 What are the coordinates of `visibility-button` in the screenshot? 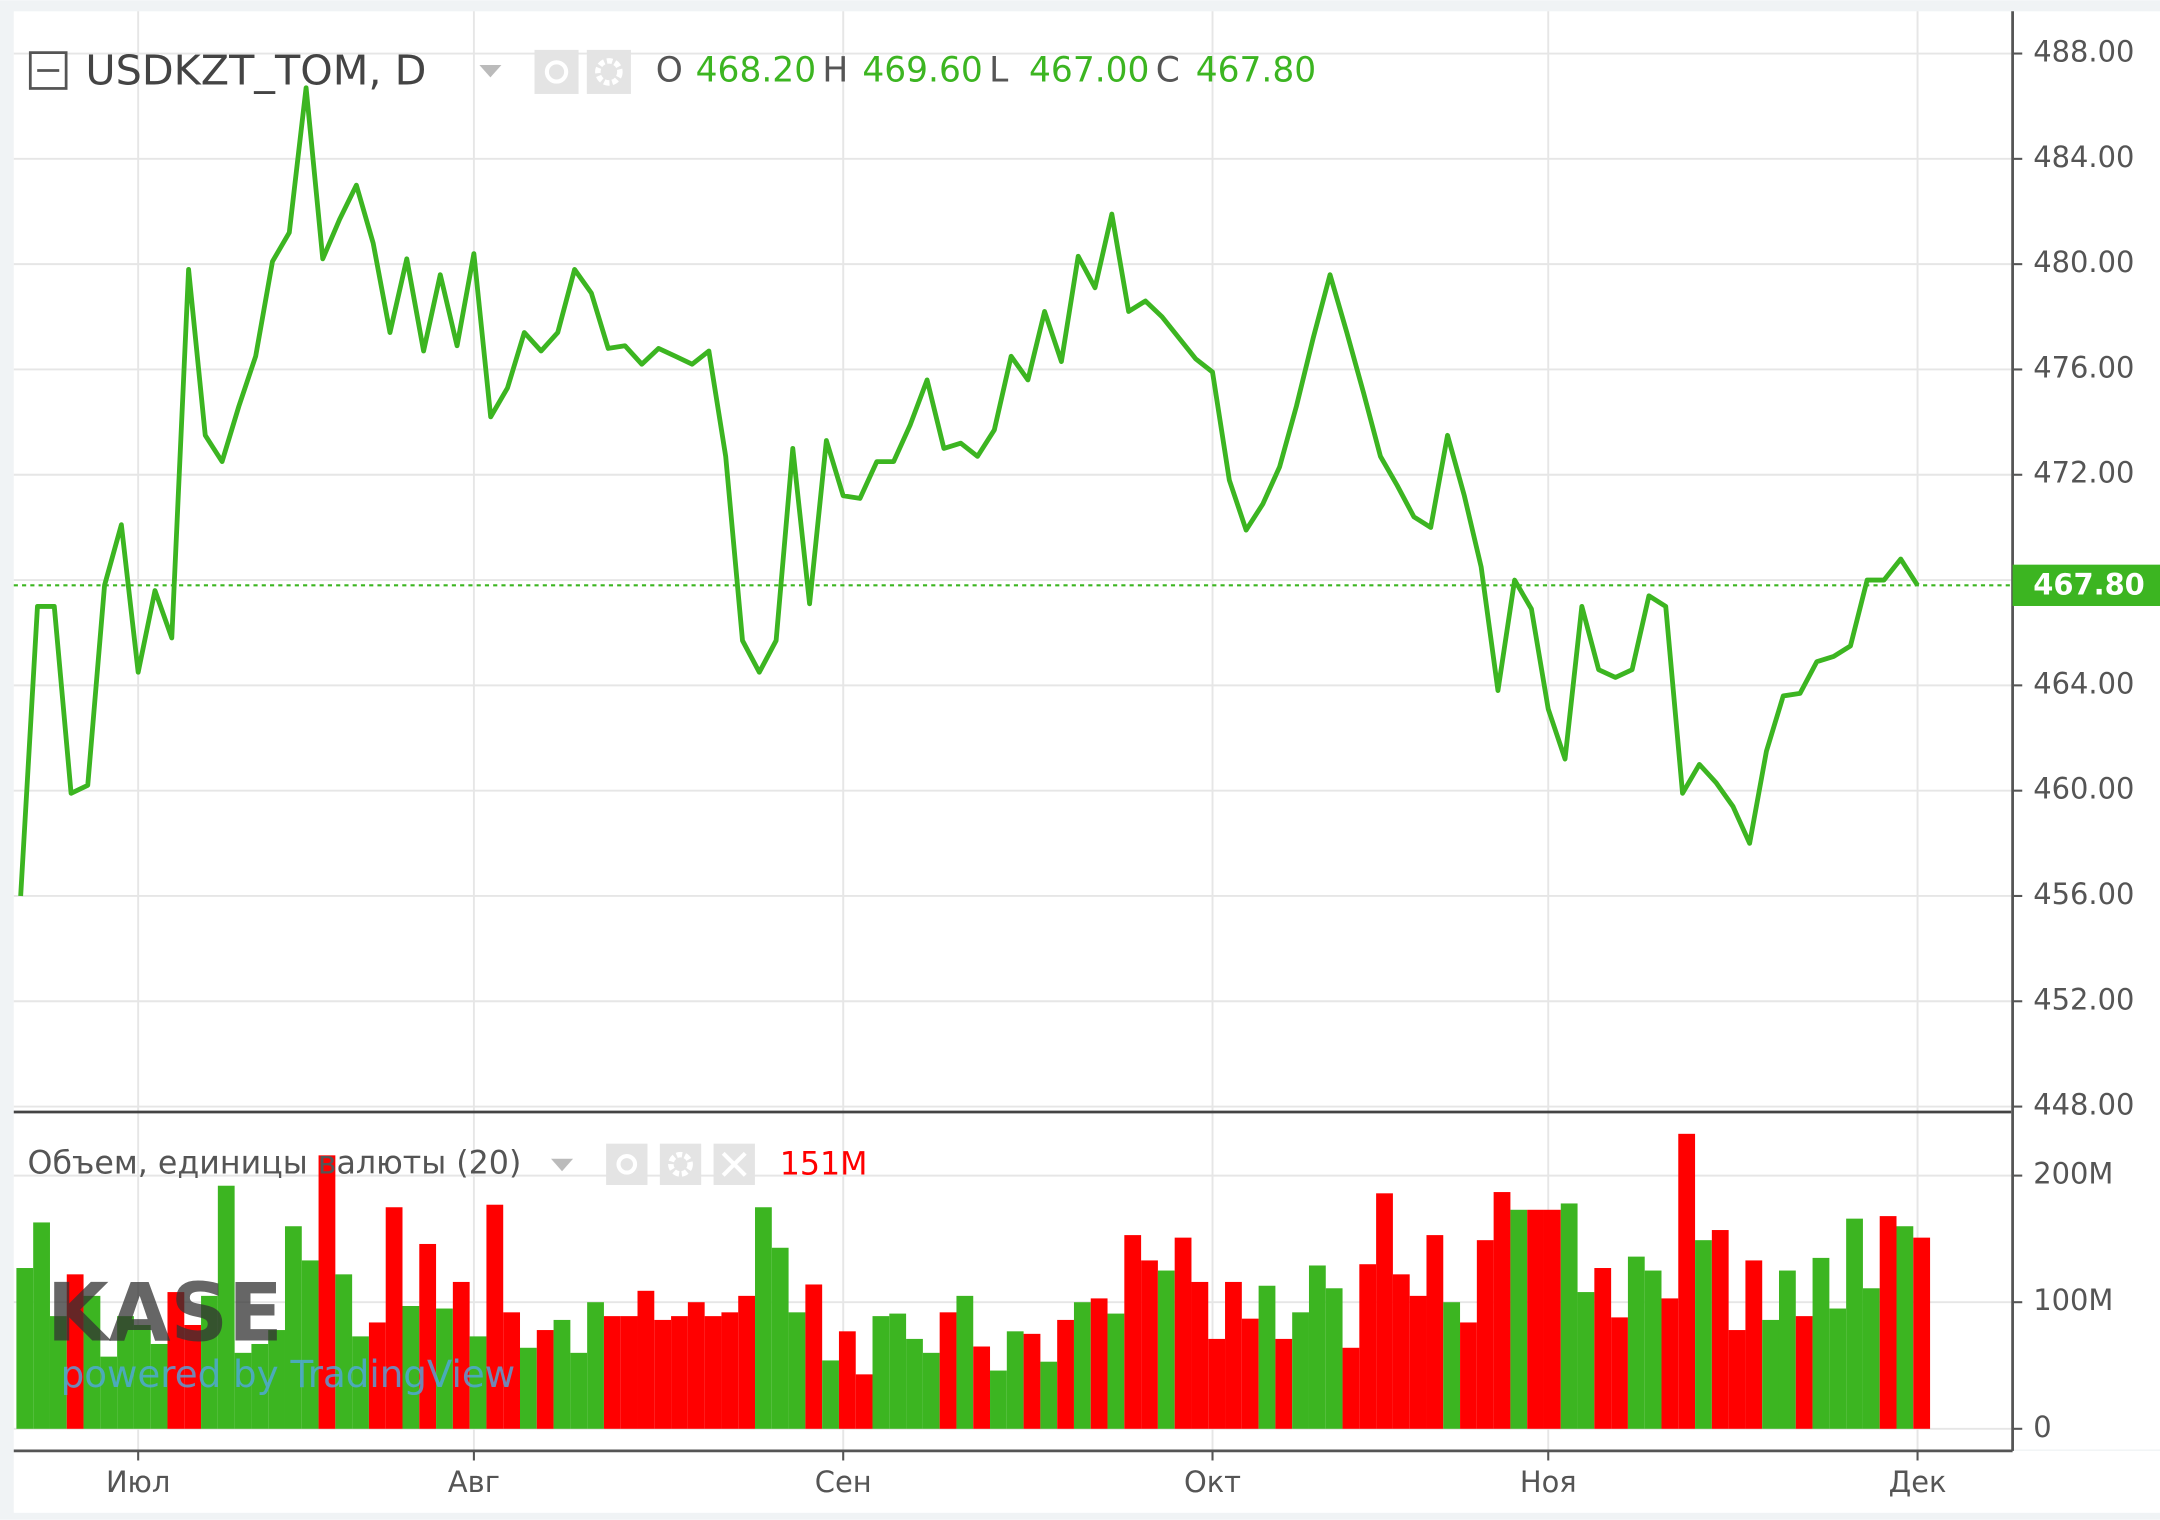 It's located at (556, 71).